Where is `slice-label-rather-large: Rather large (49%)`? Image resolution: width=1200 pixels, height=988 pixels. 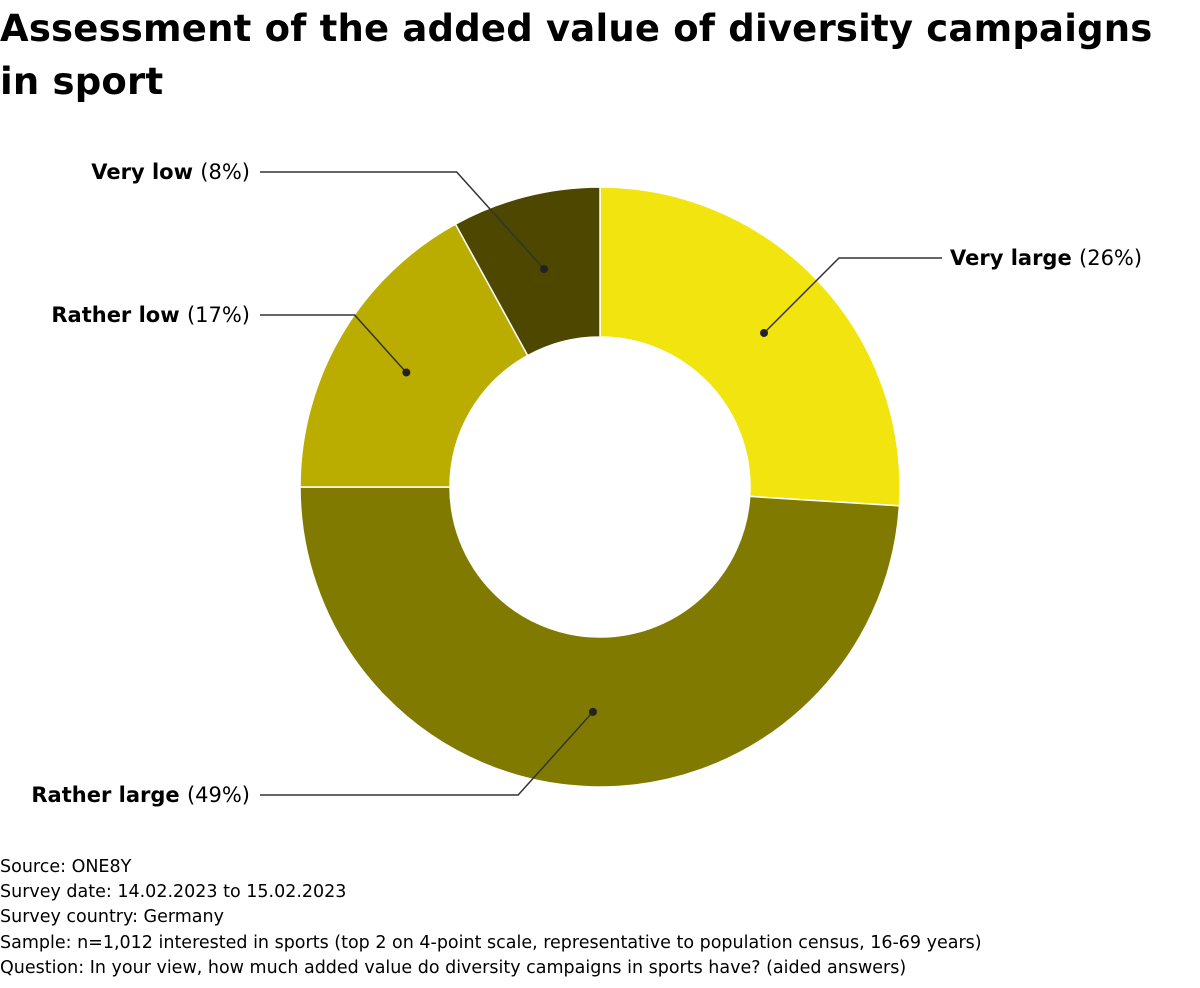
slice-label-rather-large: Rather large (49%) is located at coordinates (140, 795).